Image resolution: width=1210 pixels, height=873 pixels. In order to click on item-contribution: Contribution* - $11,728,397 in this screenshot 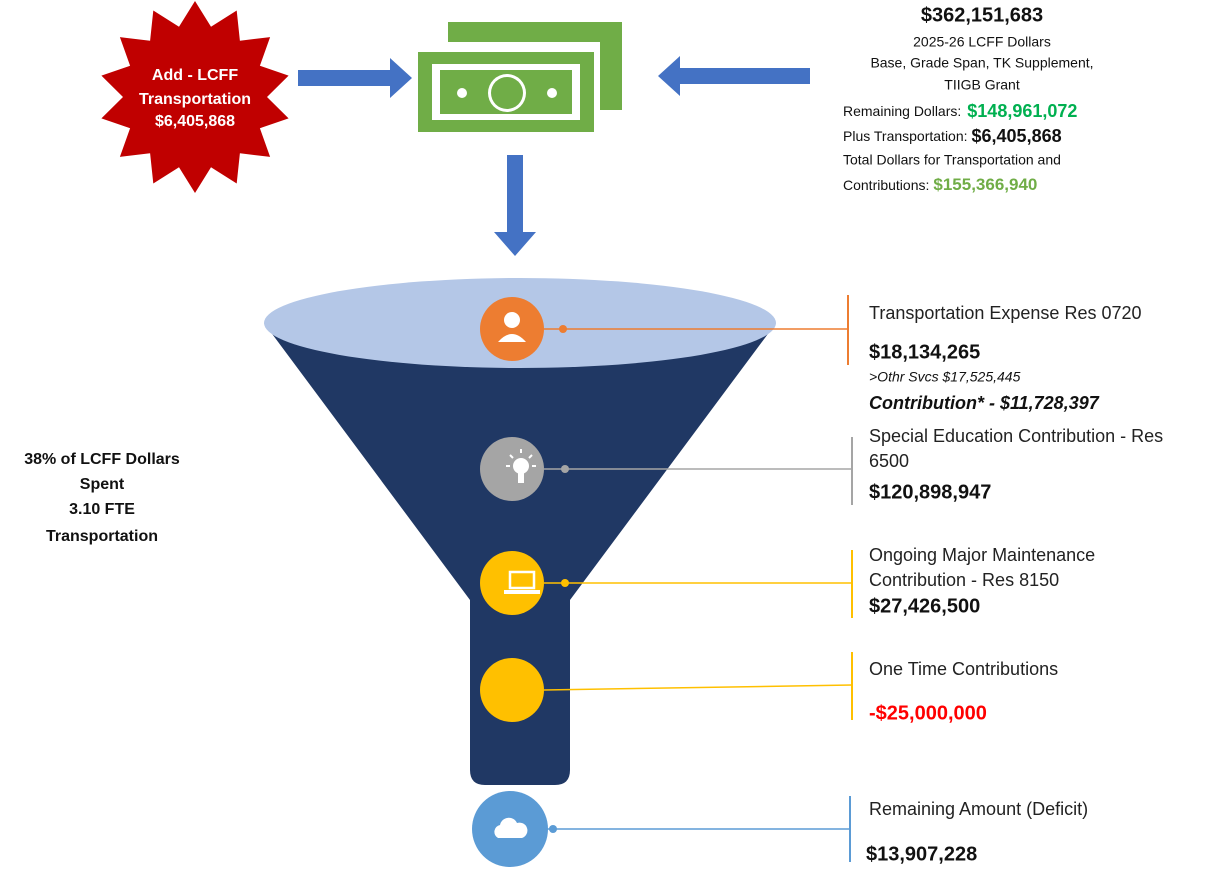, I will do `click(984, 403)`.